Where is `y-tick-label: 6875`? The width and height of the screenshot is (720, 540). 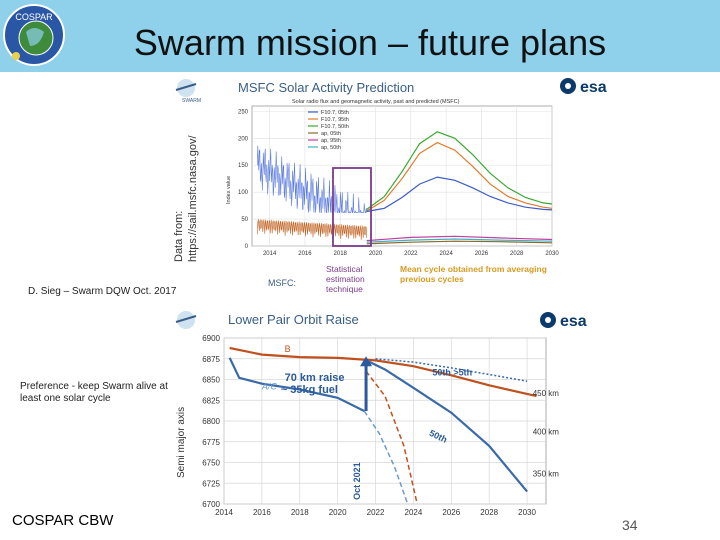 y-tick-label: 6875 is located at coordinates (211, 359).